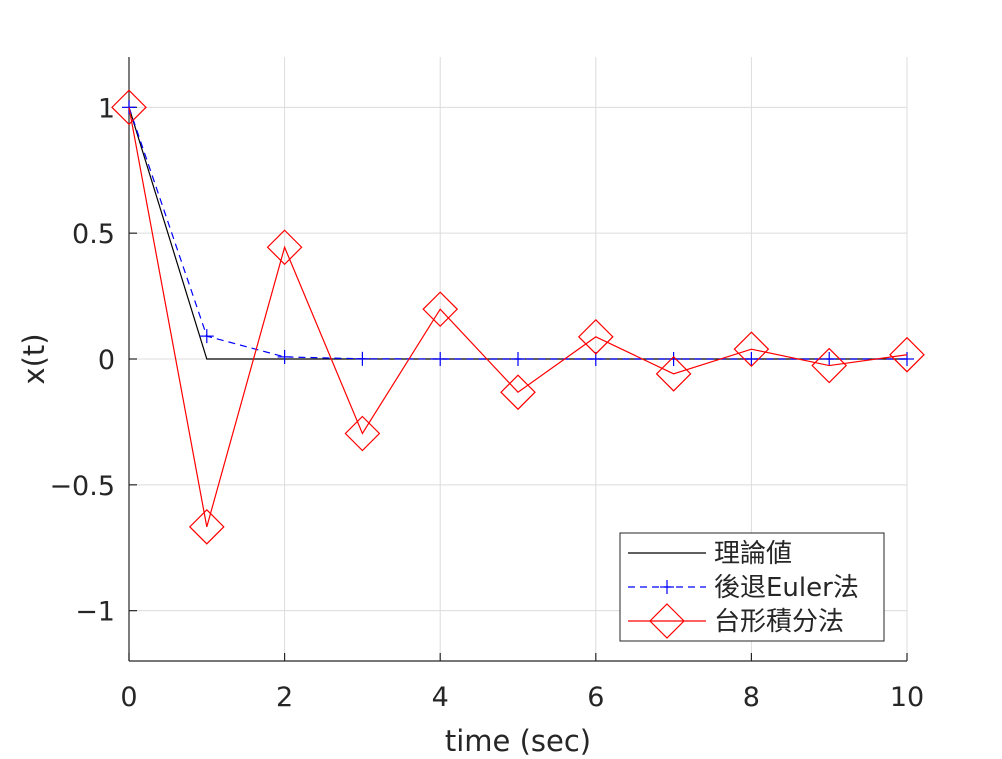 This screenshot has height=759, width=1002. What do you see at coordinates (93, 234) in the screenshot?
I see `y-tick-label: 0.5` at bounding box center [93, 234].